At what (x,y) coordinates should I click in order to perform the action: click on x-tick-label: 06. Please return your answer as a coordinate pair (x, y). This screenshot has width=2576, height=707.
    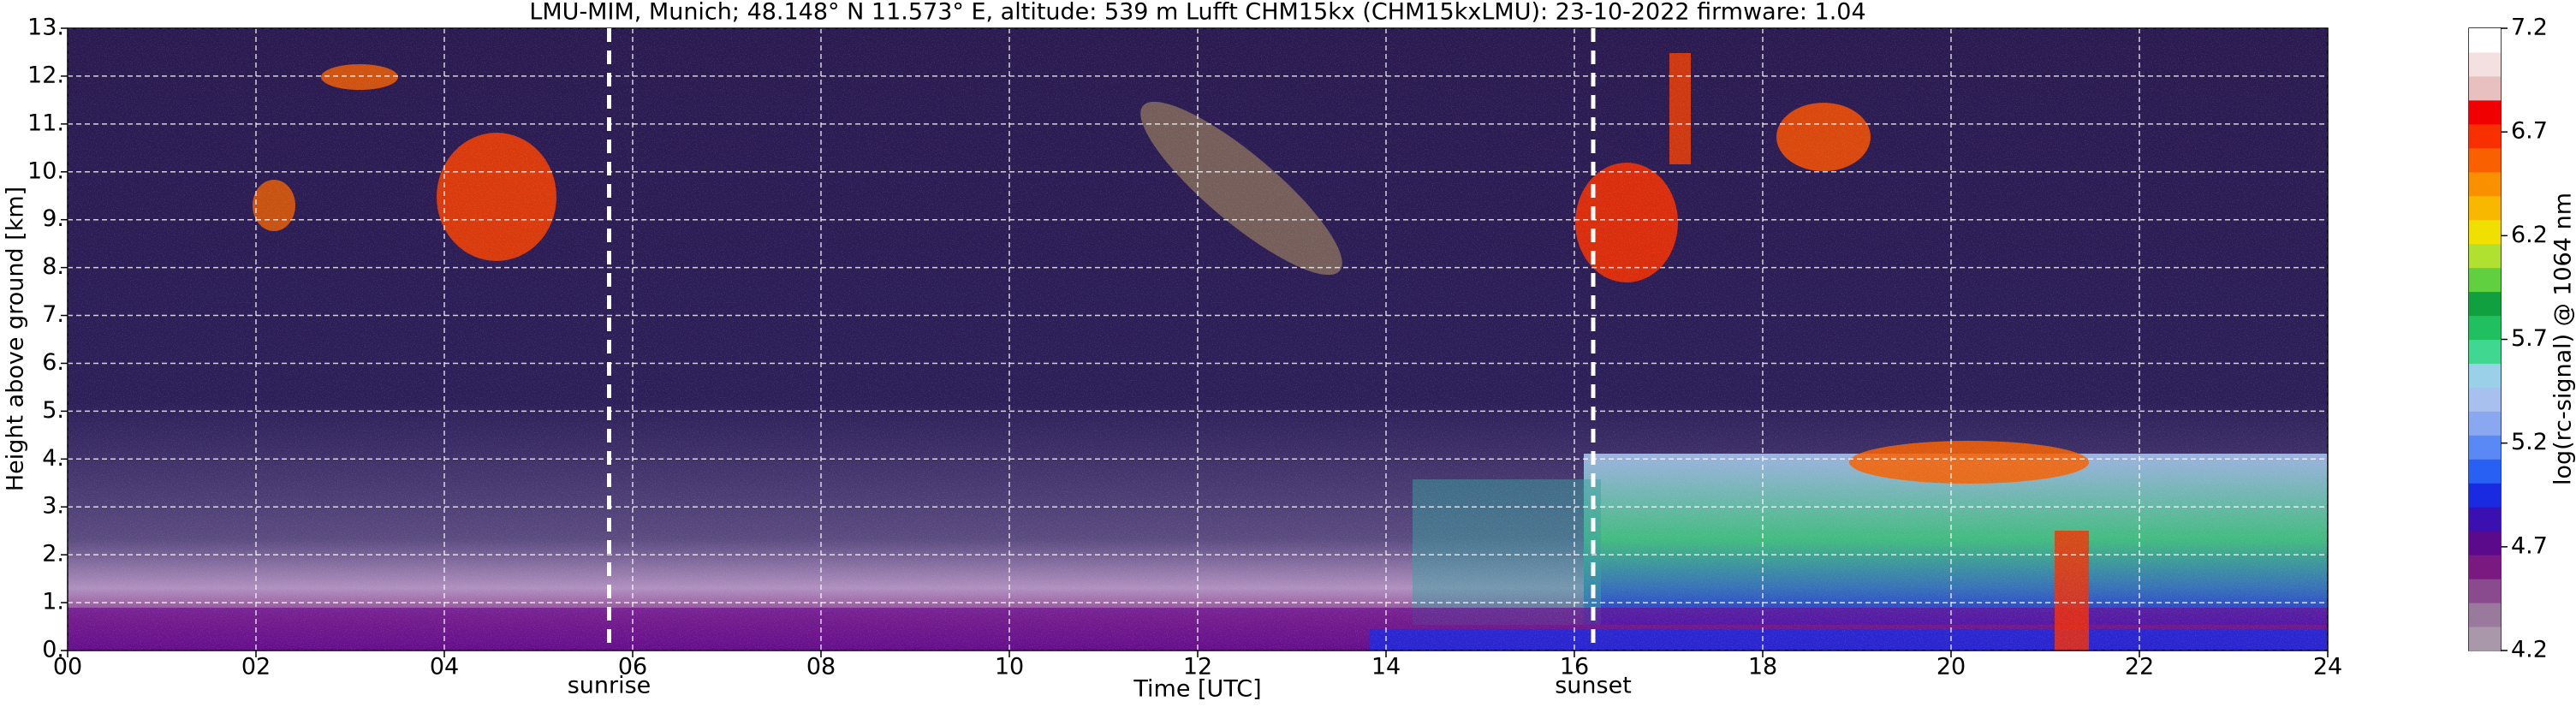
    Looking at the image, I should click on (632, 667).